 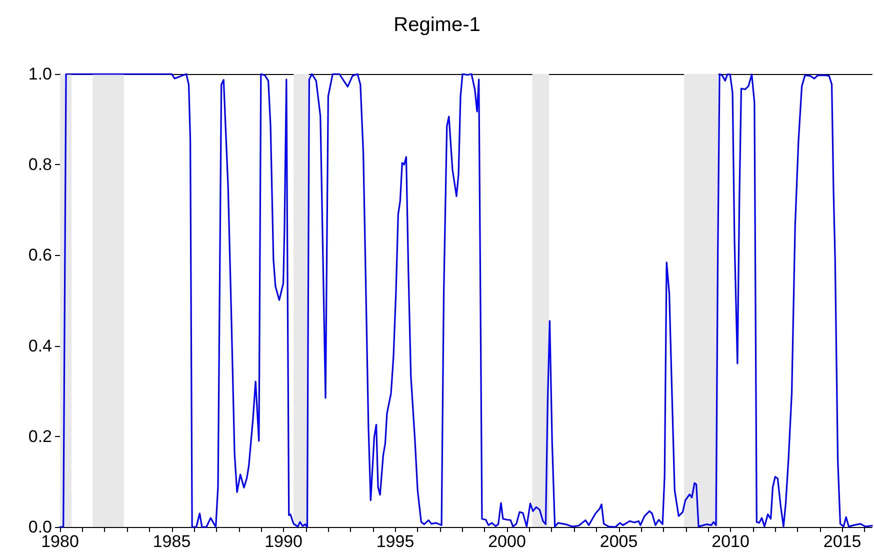 I want to click on y-tick-label: 0.8, so click(x=40, y=164).